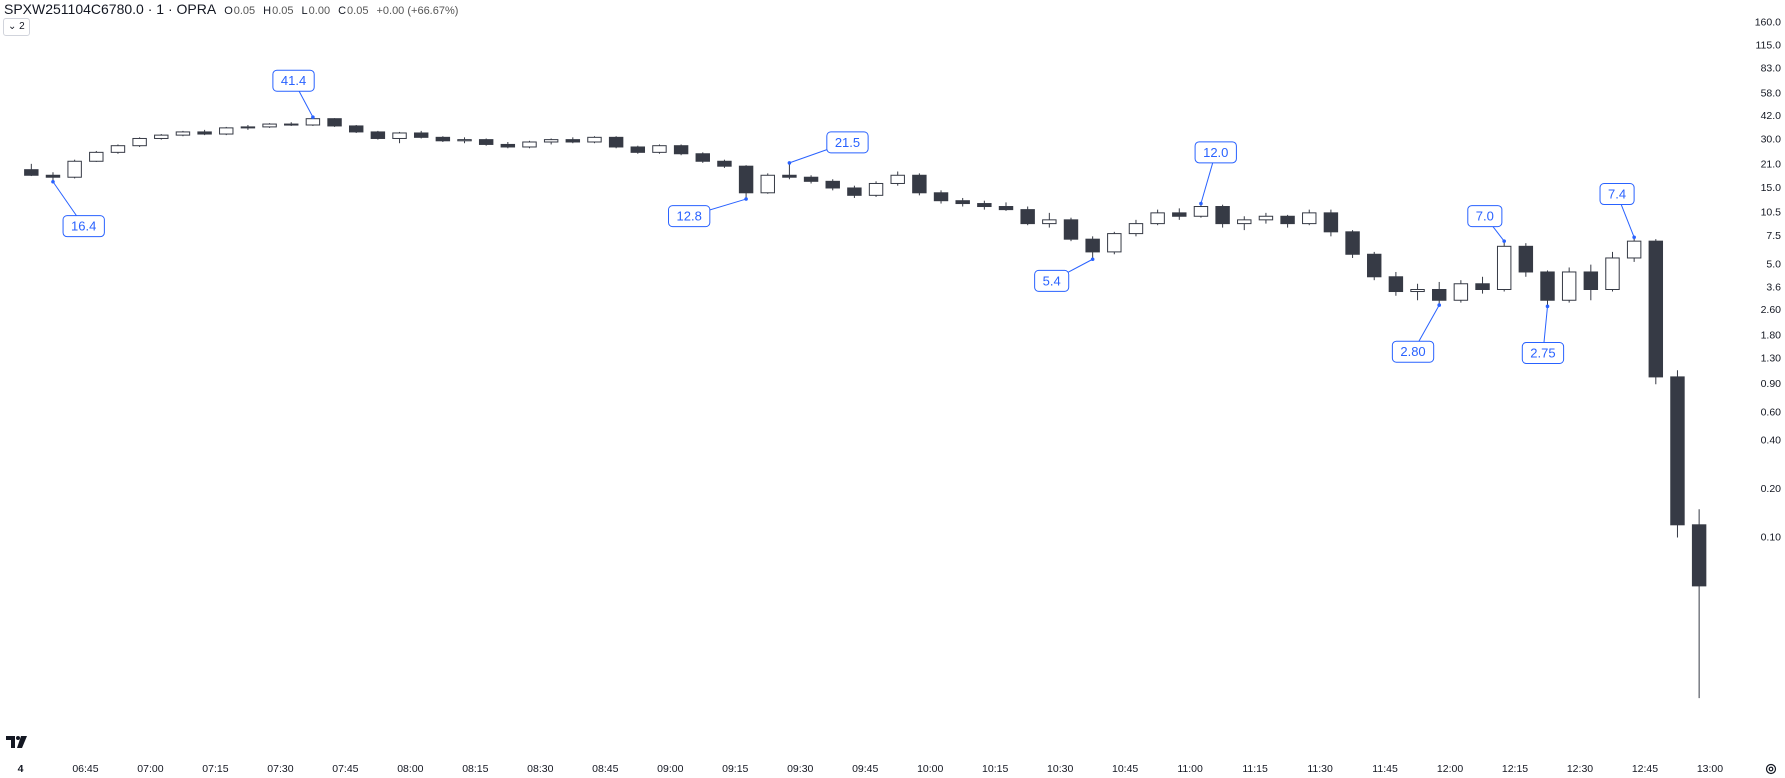 This screenshot has height=778, width=1785. I want to click on x-tick-label: 10:30, so click(1060, 769).